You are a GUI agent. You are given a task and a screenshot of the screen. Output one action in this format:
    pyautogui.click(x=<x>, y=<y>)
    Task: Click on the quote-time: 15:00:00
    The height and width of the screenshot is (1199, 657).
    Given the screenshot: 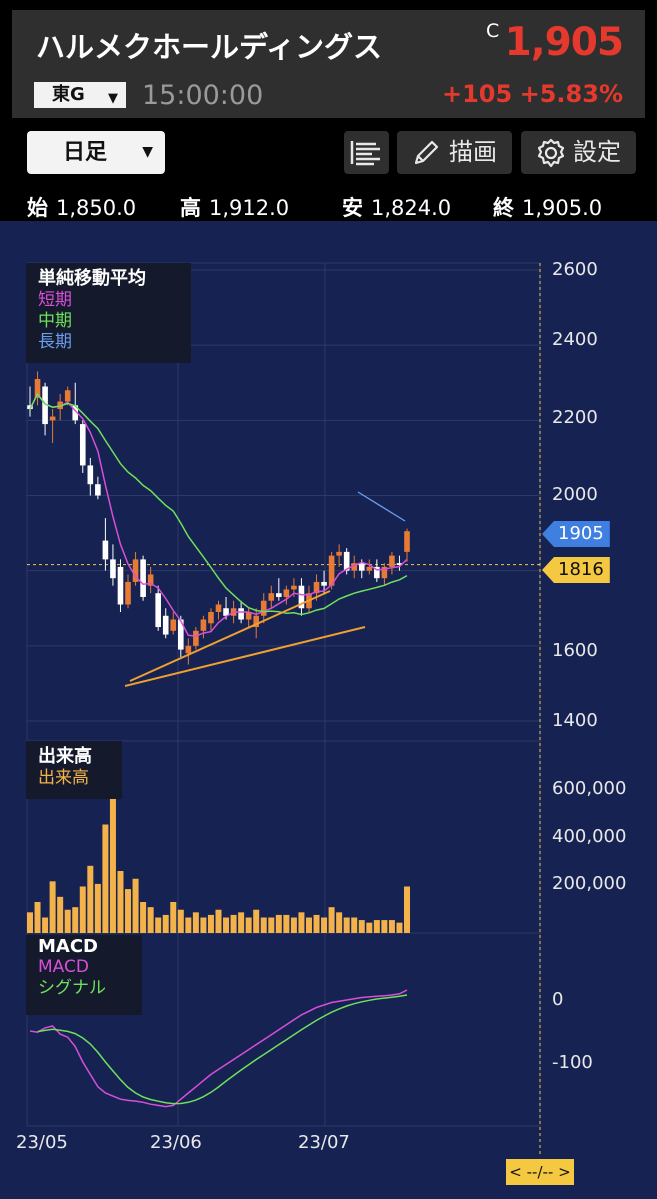 What is the action you would take?
    pyautogui.click(x=203, y=95)
    